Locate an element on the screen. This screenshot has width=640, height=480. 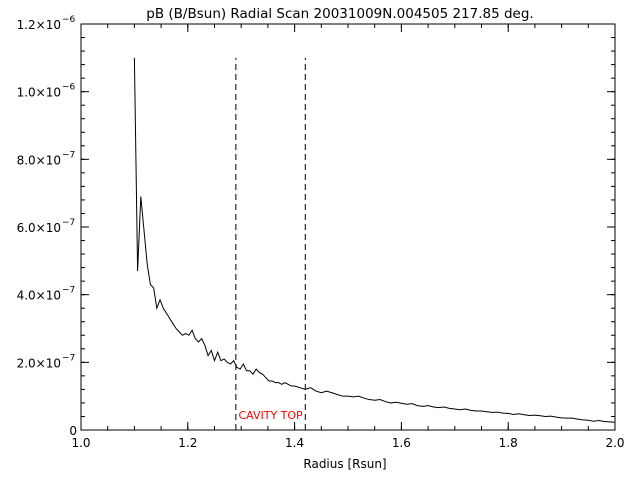
x-tick-label: 1.8 is located at coordinates (508, 443).